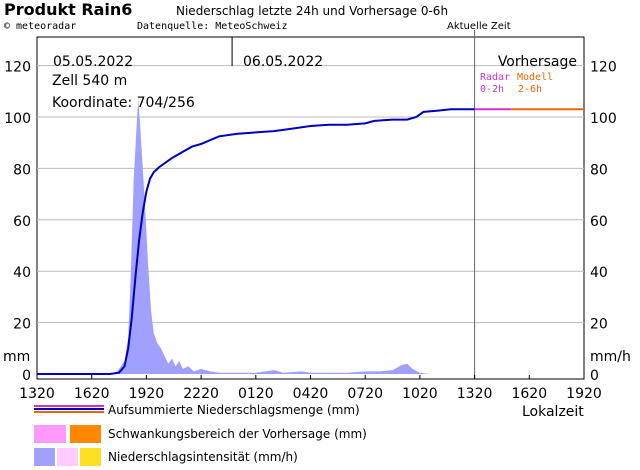  Describe the element at coordinates (610, 357) in the screenshot. I see `y-axis-right-unit: mm/h` at that location.